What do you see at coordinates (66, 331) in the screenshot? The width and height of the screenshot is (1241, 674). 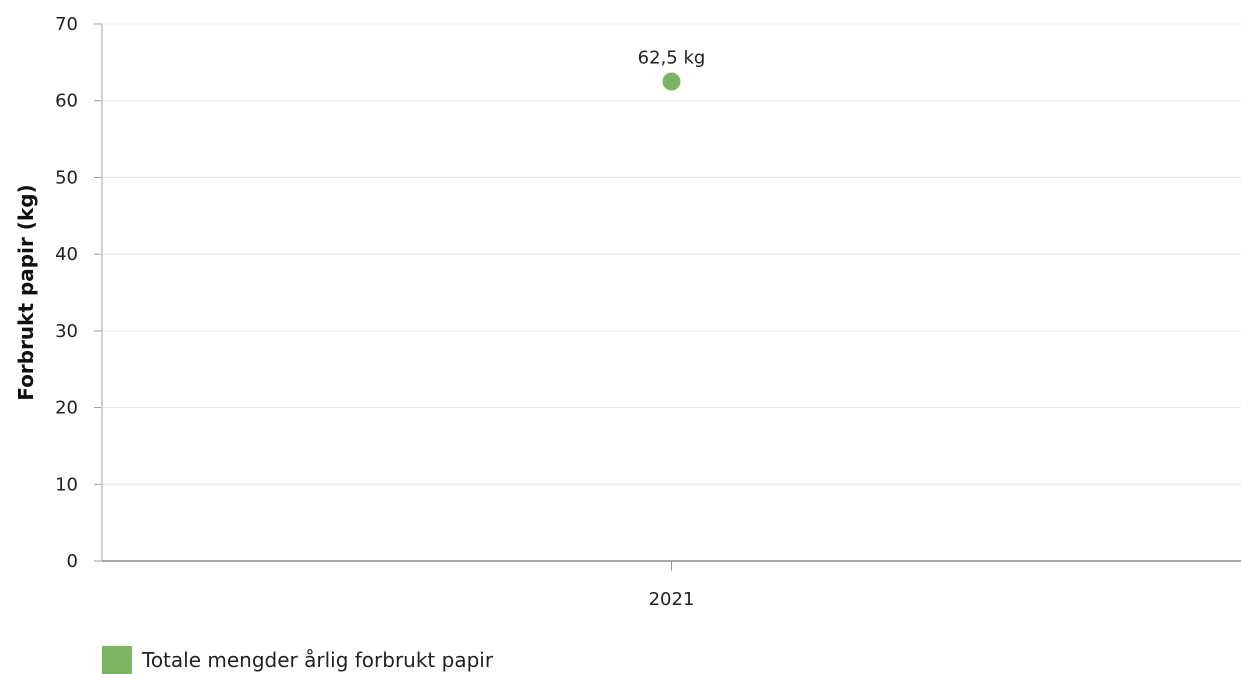 I see `y-tick-label: 30` at bounding box center [66, 331].